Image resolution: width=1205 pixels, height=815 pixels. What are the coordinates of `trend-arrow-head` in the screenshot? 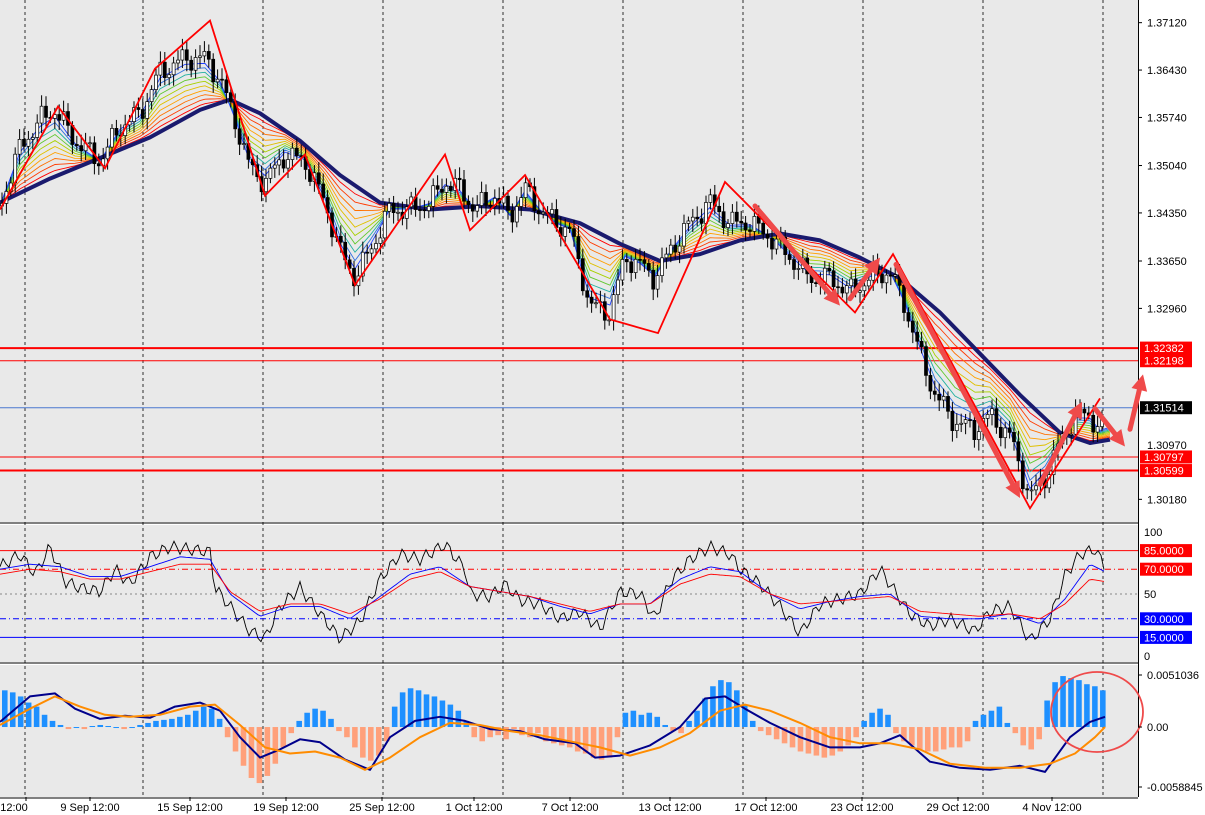 It's located at (1012, 489).